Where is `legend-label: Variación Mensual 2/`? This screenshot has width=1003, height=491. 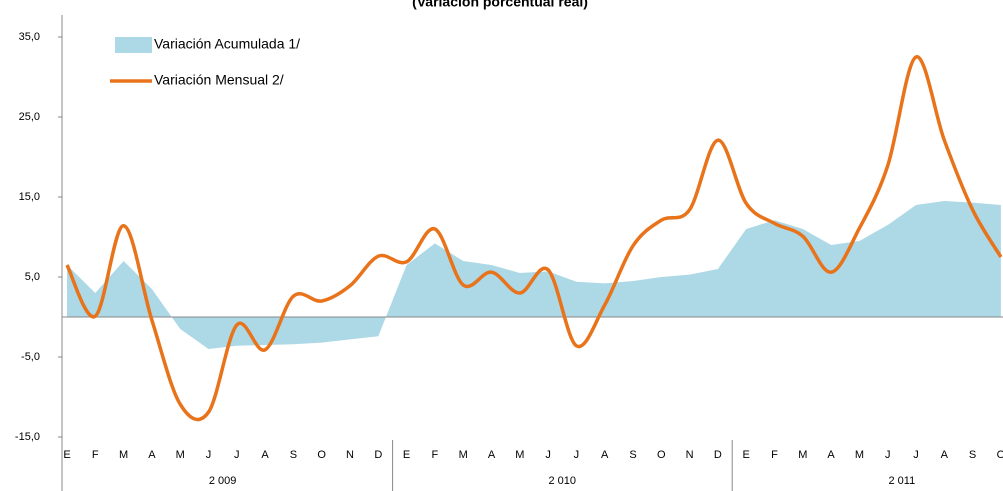
legend-label: Variación Mensual 2/ is located at coordinates (219, 80).